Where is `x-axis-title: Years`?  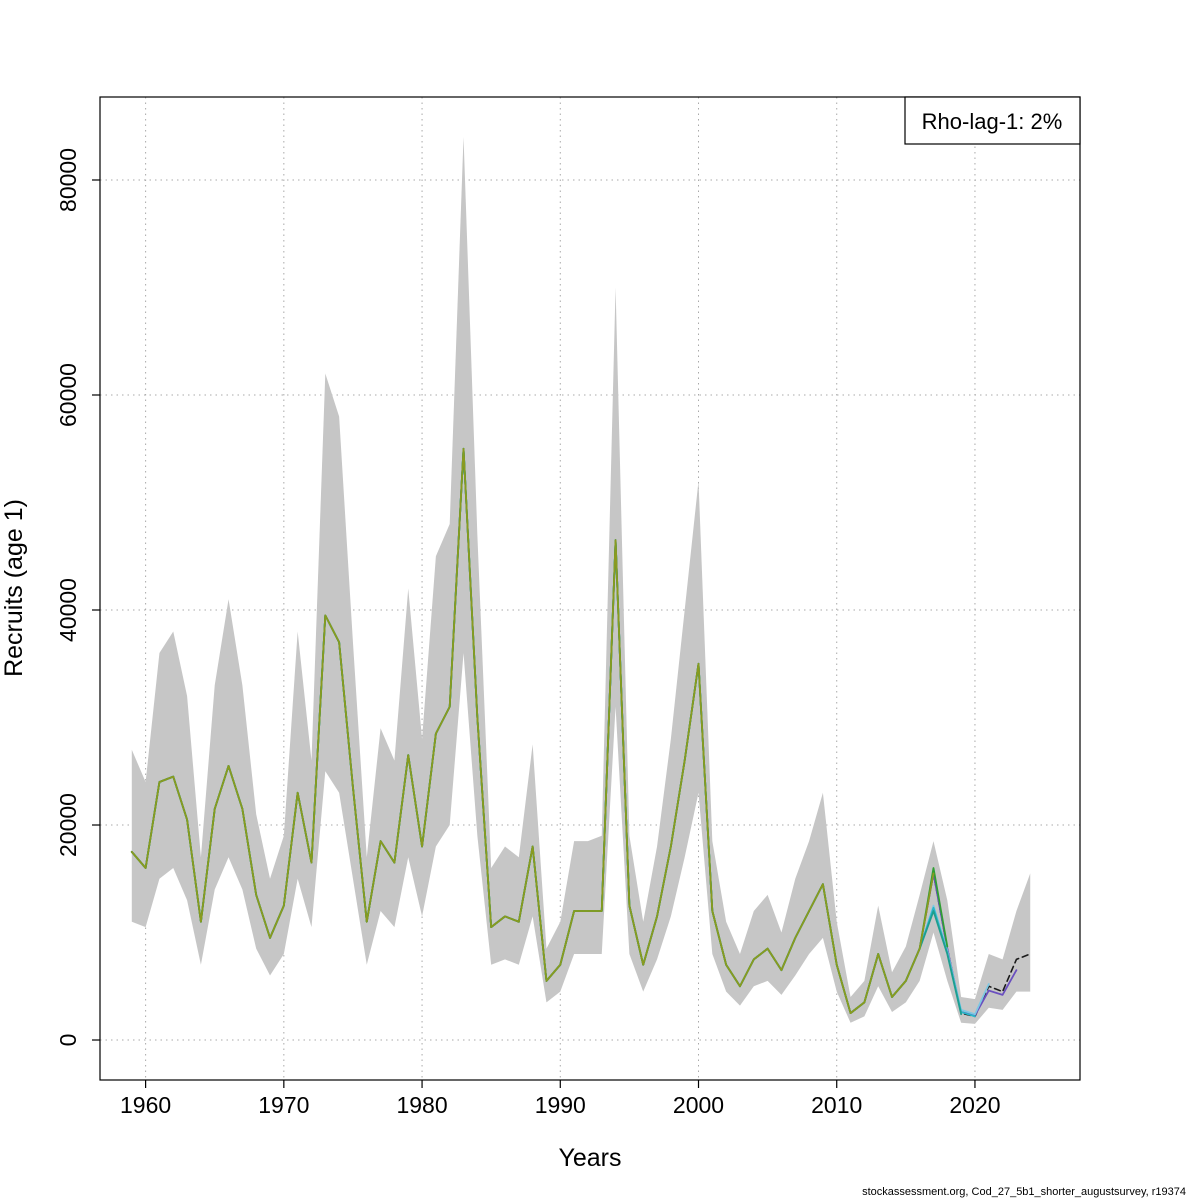 x-axis-title: Years is located at coordinates (589, 1158).